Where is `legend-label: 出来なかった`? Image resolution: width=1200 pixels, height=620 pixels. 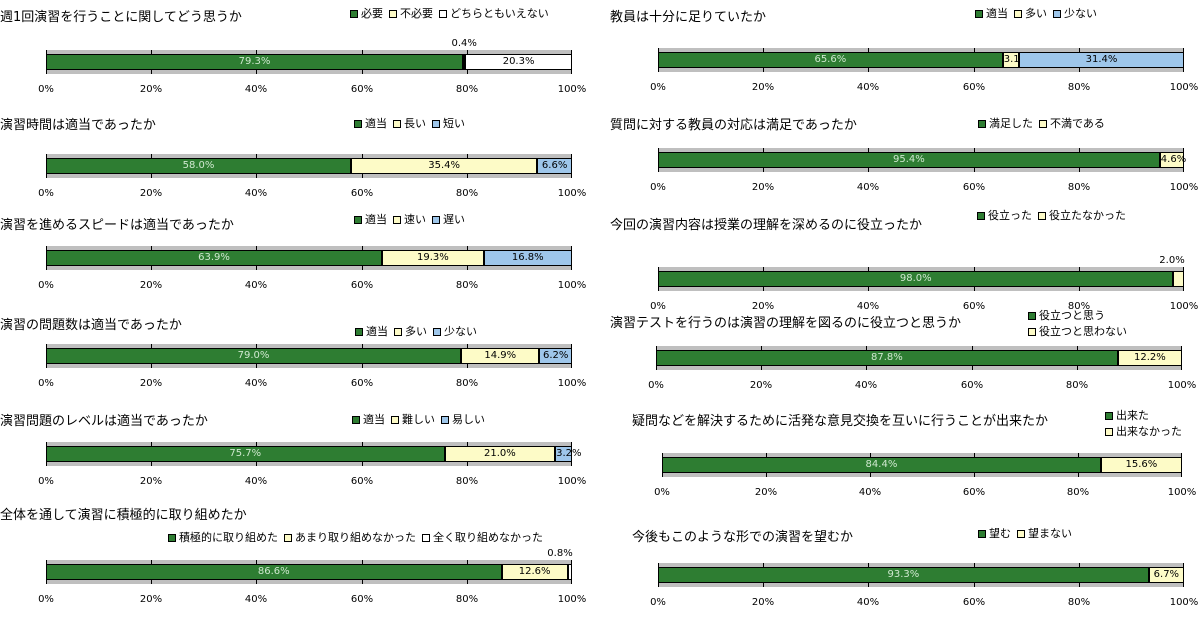
legend-label: 出来なかった is located at coordinates (1149, 431).